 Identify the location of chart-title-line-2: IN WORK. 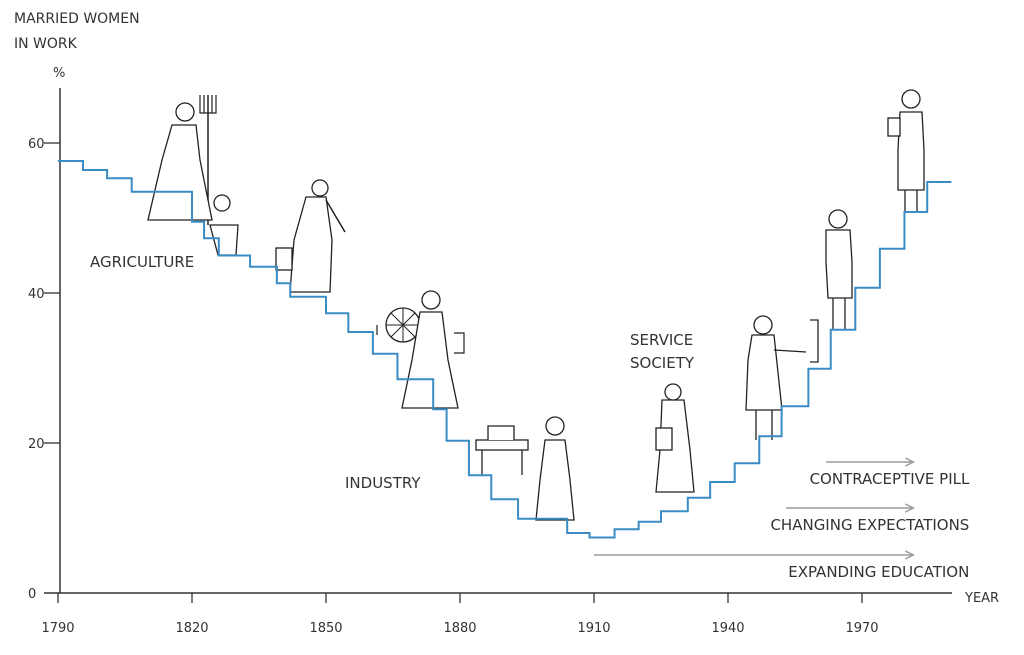
(46, 44).